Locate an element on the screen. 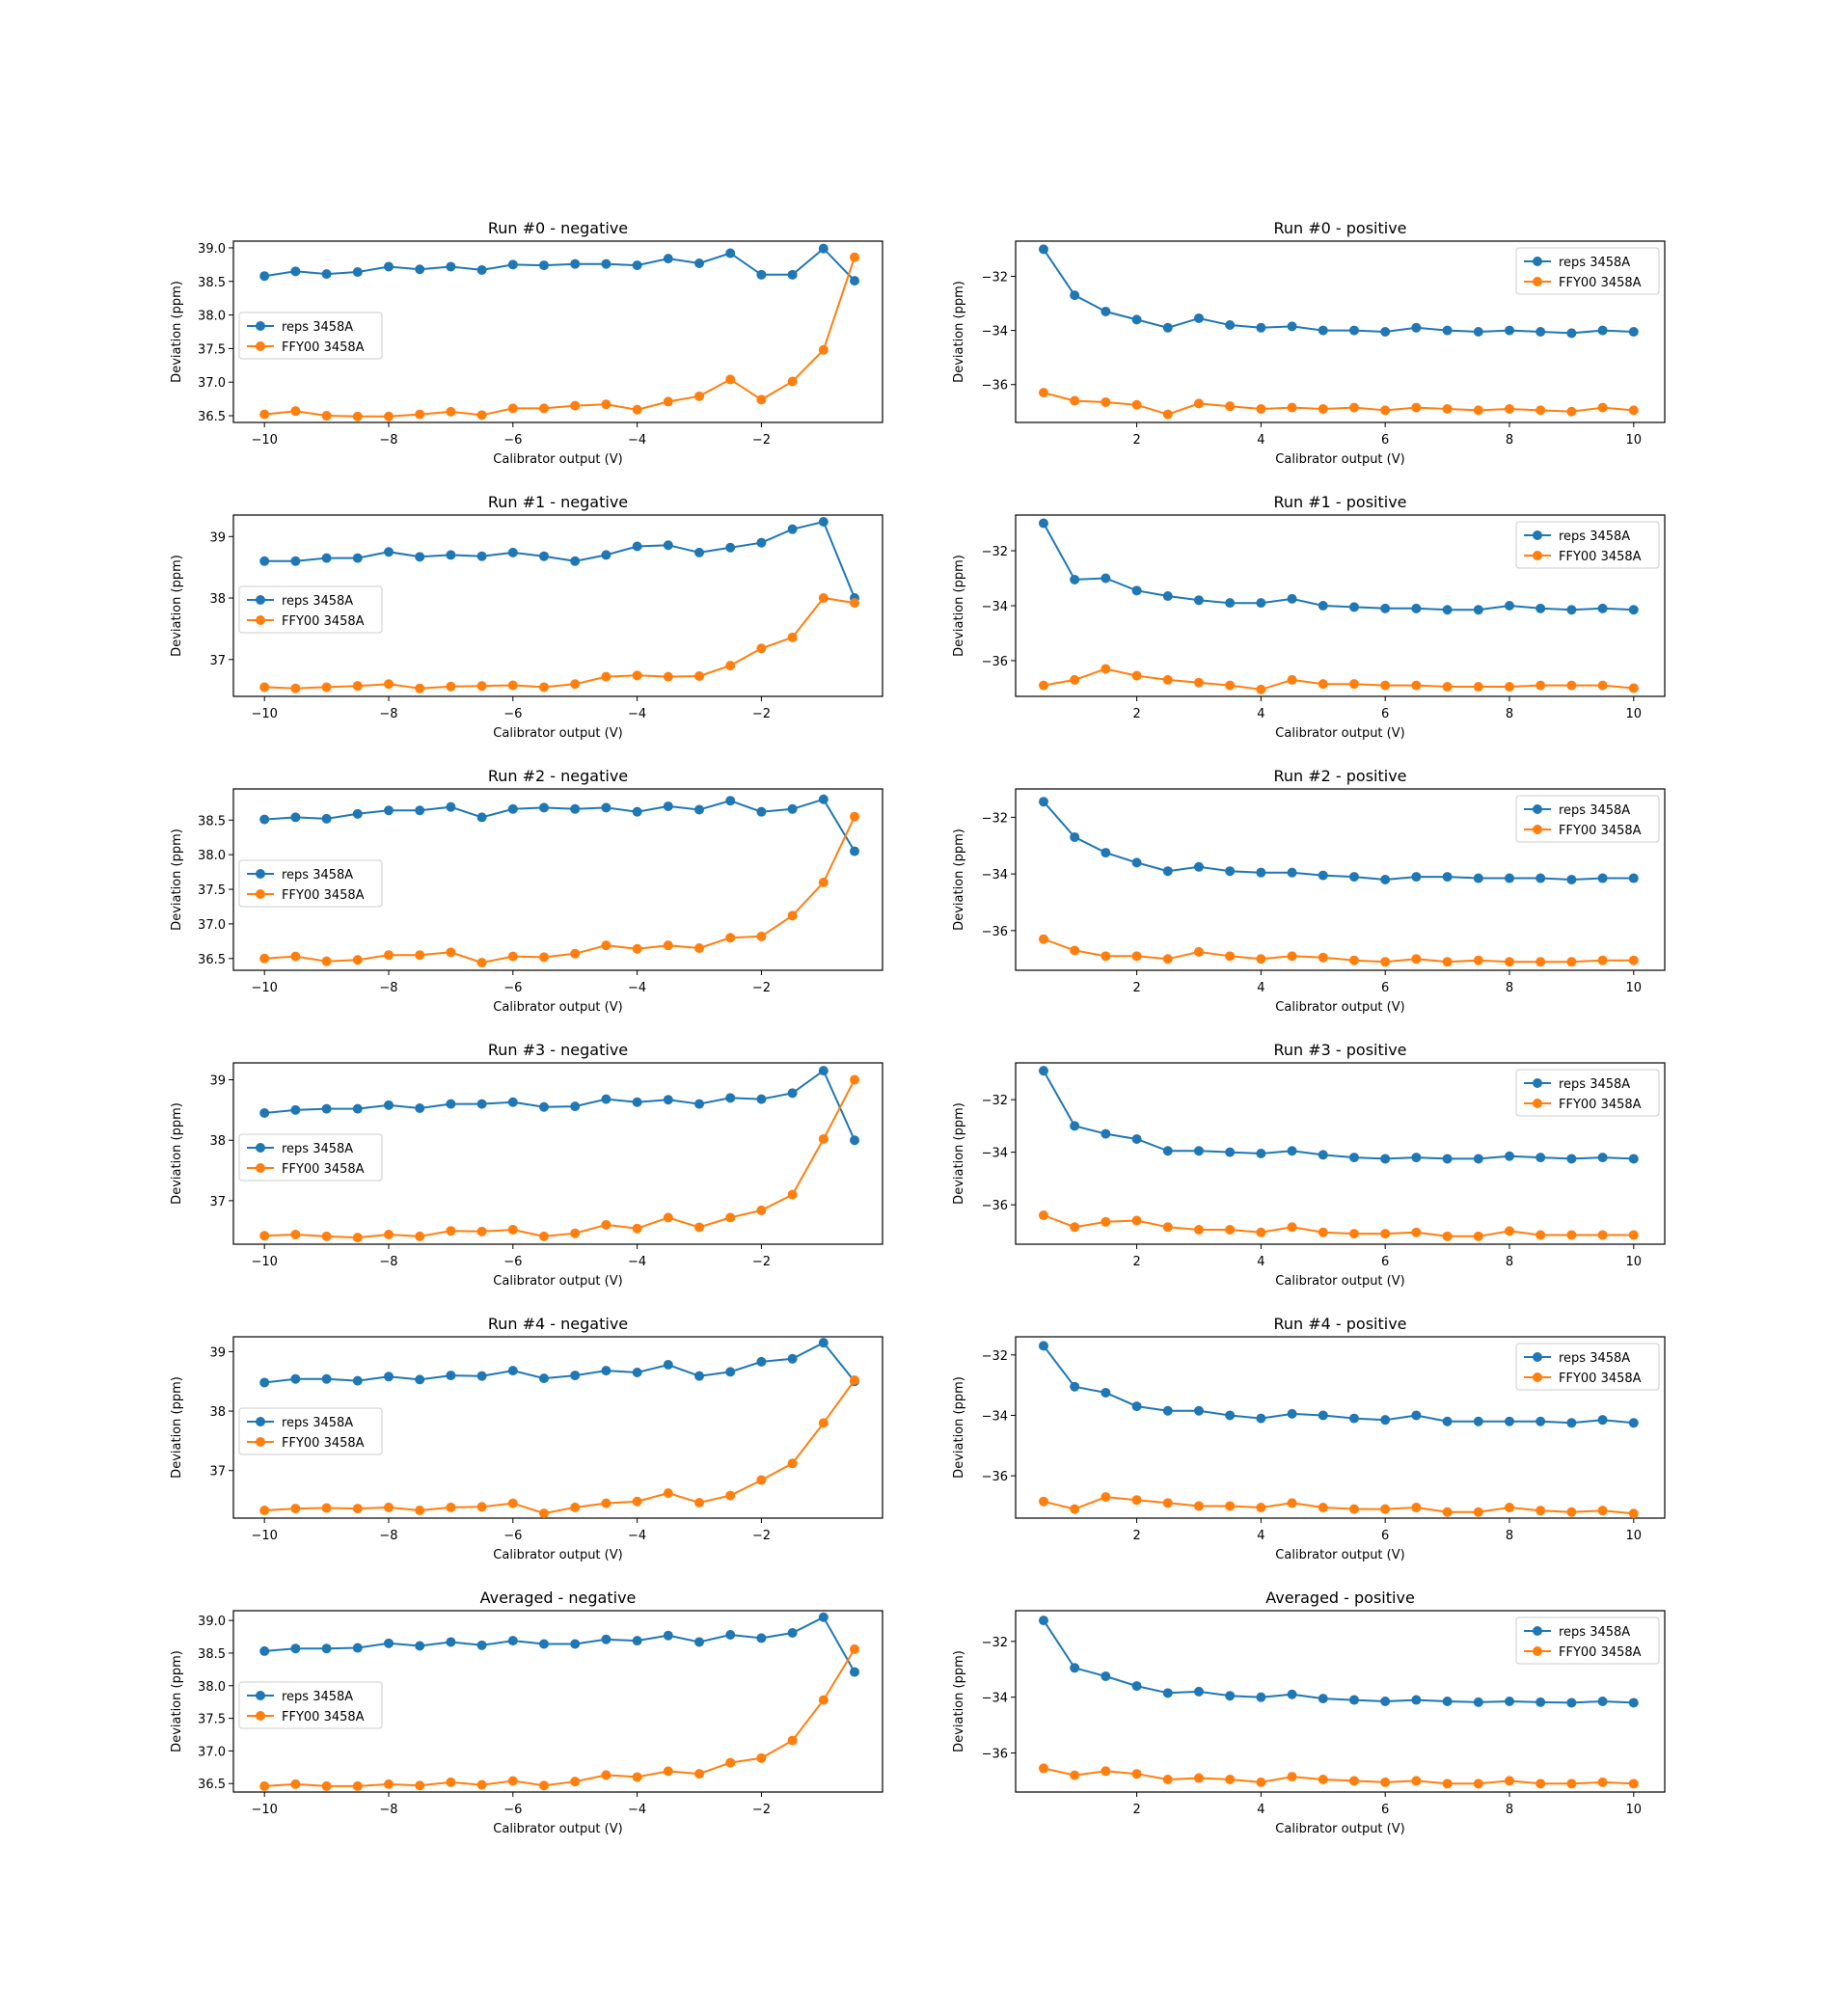 The width and height of the screenshot is (1848, 2010). chart-11-series-1-point is located at coordinates (1167, 1779).